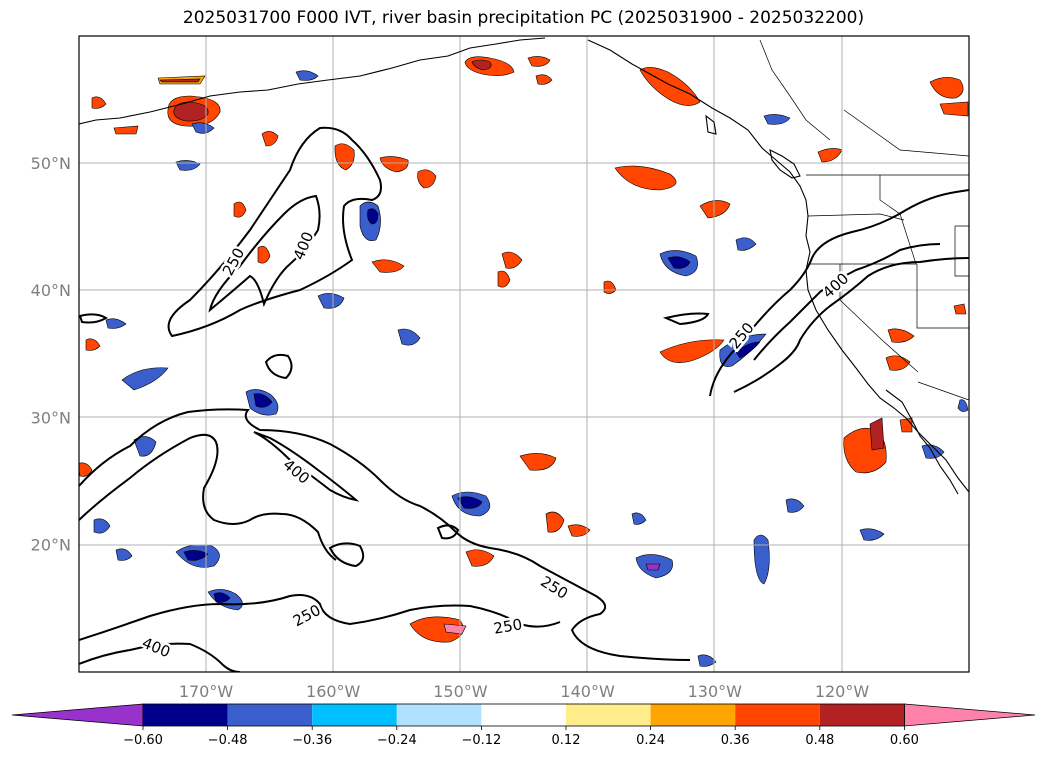  What do you see at coordinates (856, 217) in the screenshot?
I see `washington-oregon-border` at bounding box center [856, 217].